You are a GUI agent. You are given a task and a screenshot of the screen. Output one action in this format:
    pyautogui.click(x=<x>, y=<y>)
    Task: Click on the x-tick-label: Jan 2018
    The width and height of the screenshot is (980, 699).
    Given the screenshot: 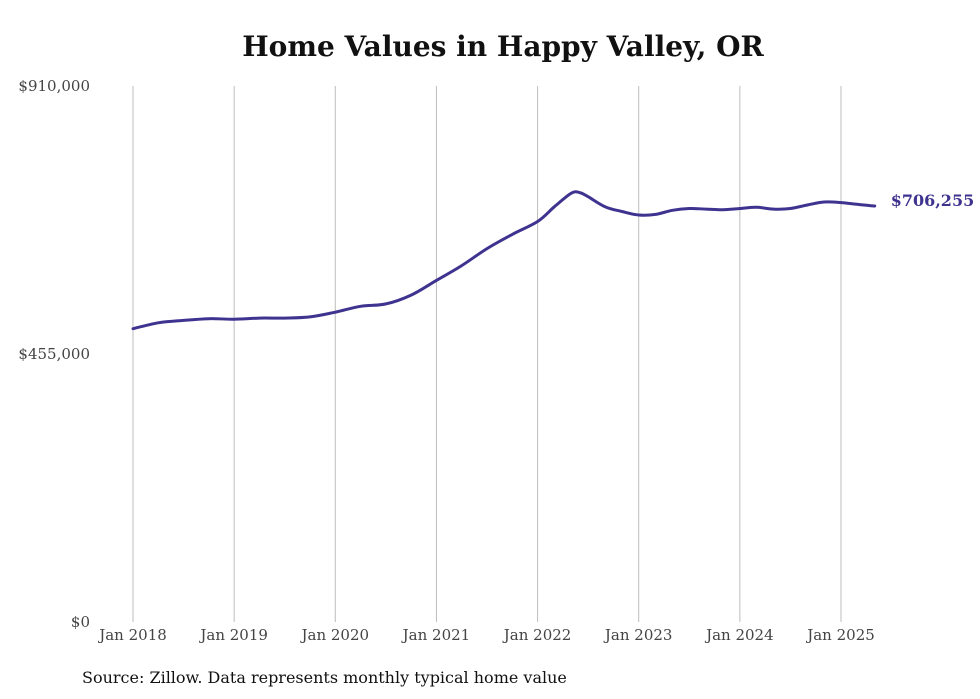 What is the action you would take?
    pyautogui.click(x=132, y=635)
    